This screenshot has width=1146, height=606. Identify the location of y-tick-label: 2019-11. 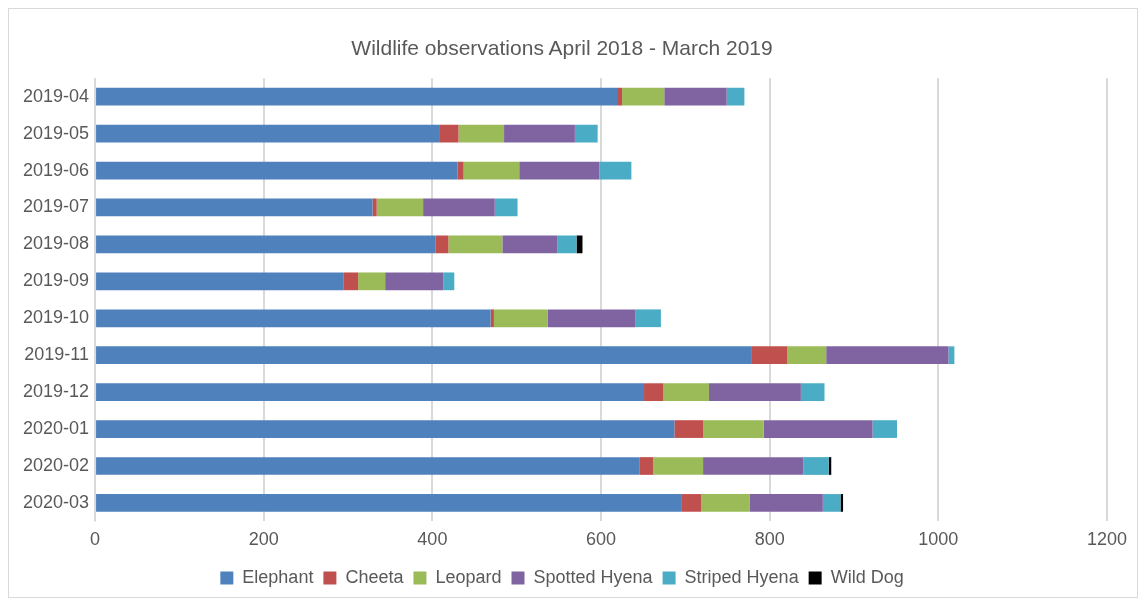
(57, 354).